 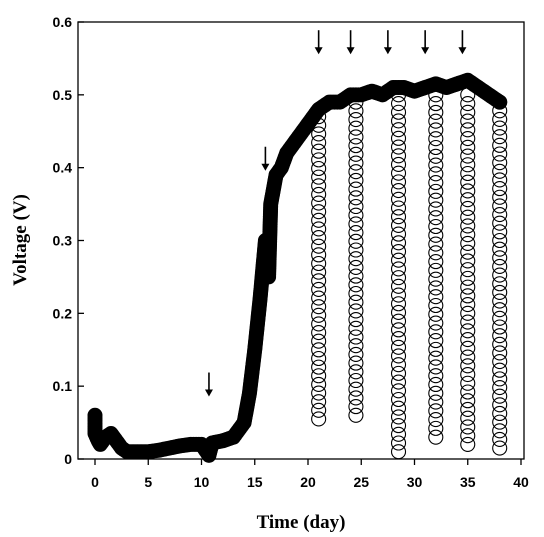 I want to click on y-axis: 0 0.1 0.2 0.3 0.4 0.5 0.6, so click(x=68, y=240).